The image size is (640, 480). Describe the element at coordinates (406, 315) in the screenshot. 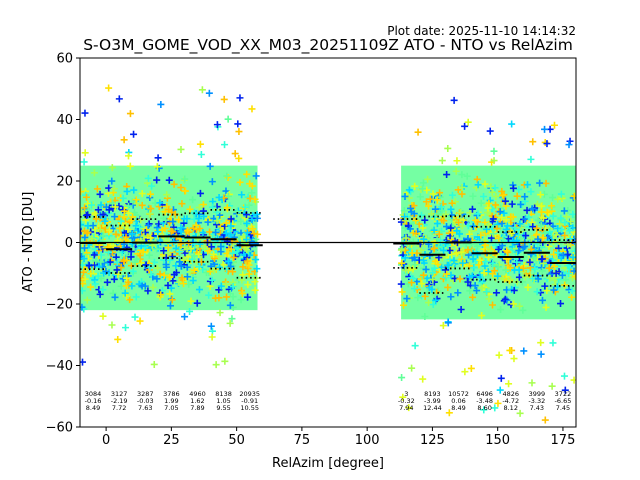

I see `bin-7: 3-0.327.94` at that location.